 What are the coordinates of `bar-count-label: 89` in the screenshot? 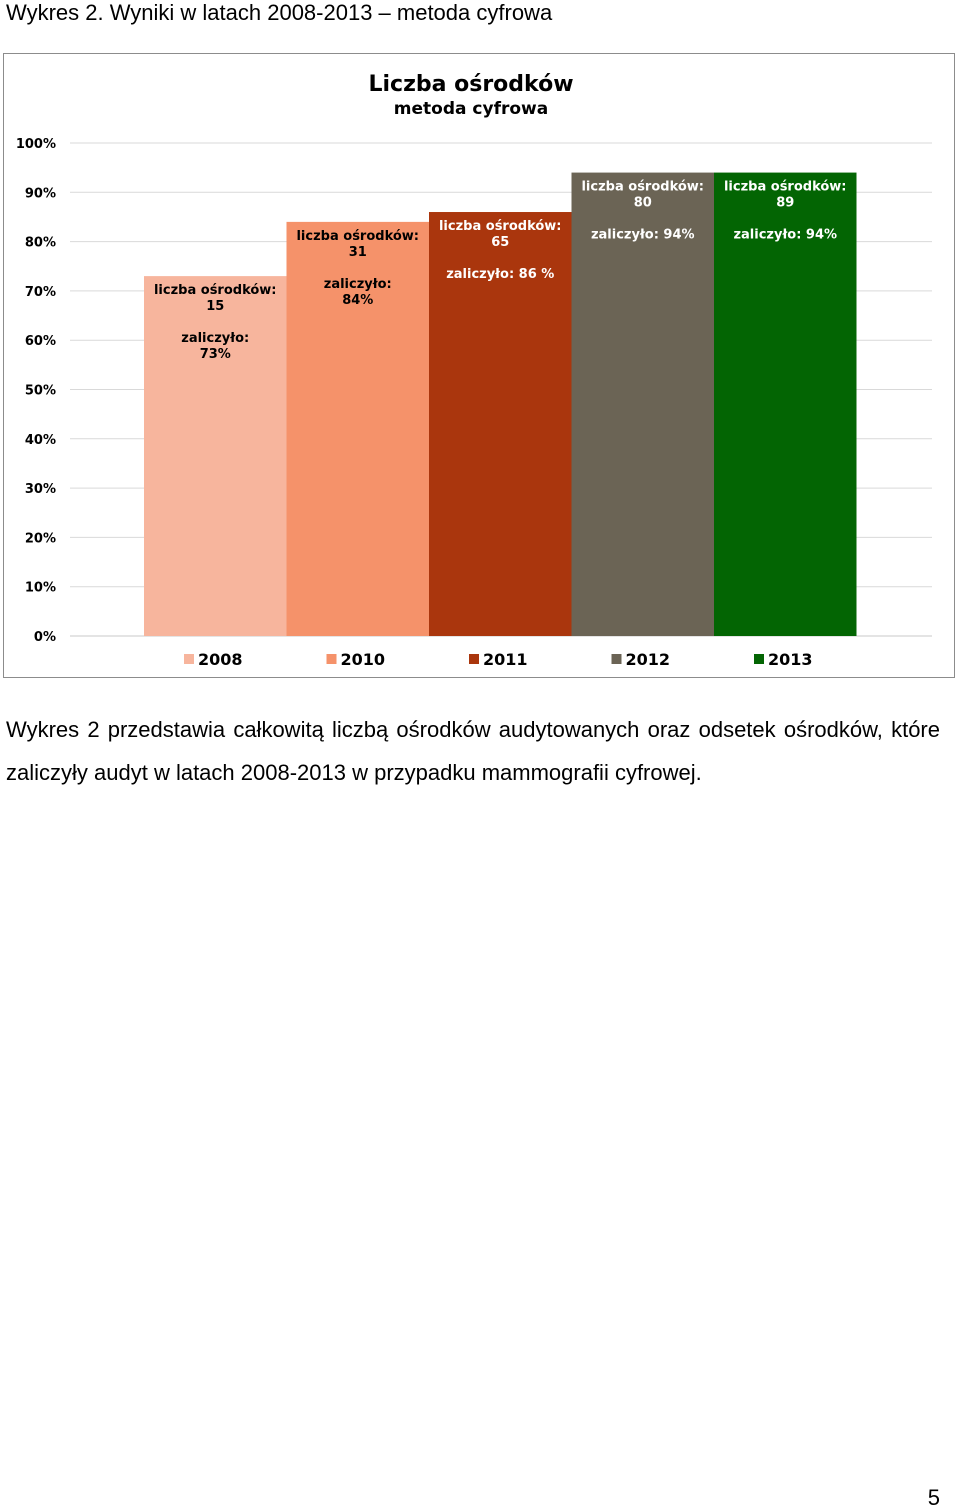 It's located at (785, 203).